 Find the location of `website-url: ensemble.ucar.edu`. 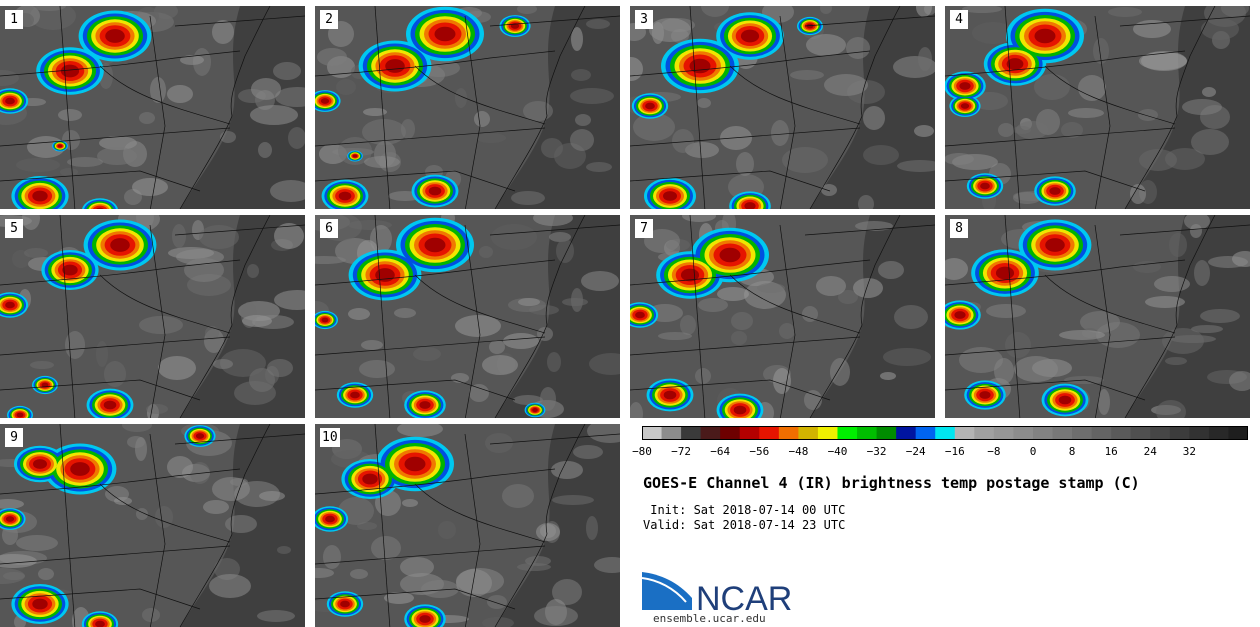

website-url: ensemble.ucar.edu is located at coordinates (709, 618).